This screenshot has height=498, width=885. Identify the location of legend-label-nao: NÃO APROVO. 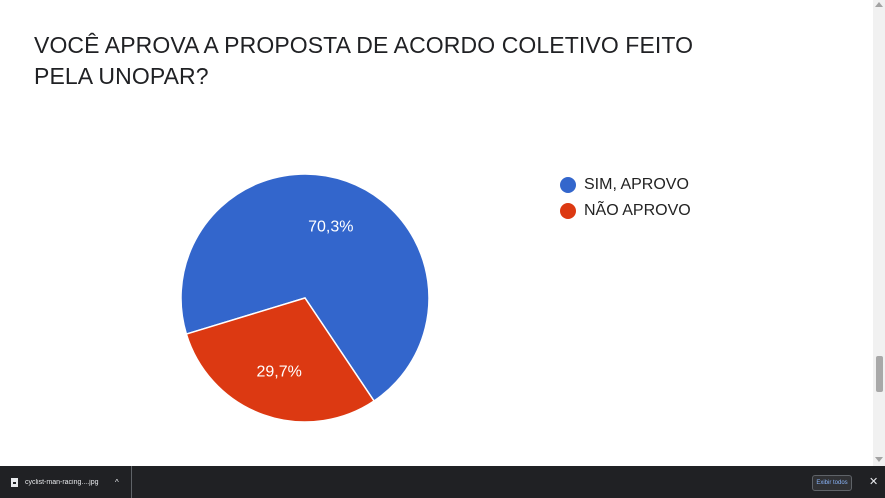
(637, 210).